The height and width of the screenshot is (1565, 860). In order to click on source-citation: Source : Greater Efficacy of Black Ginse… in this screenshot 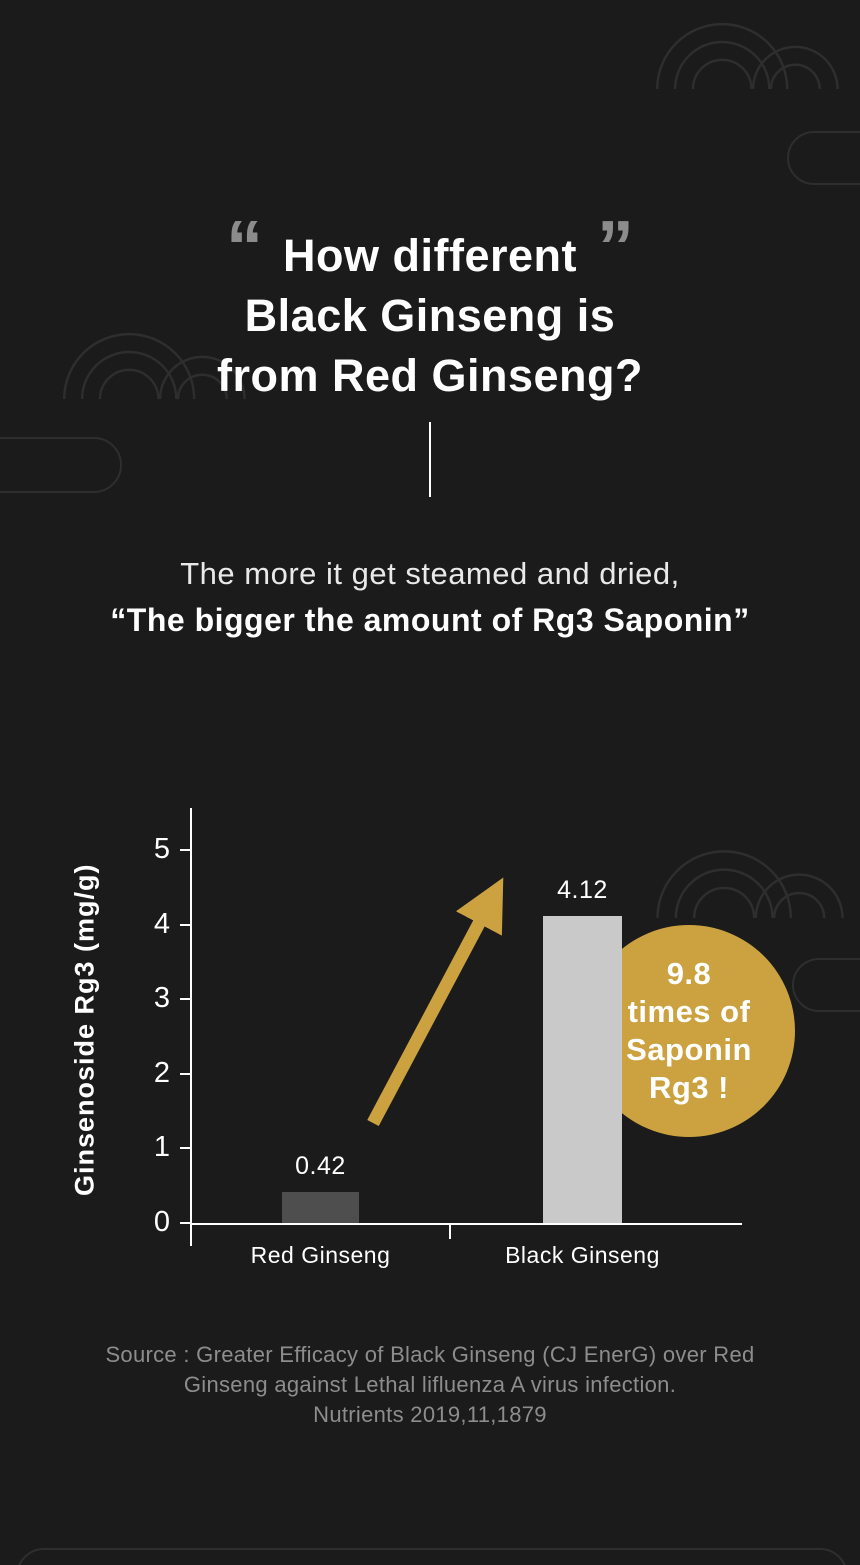, I will do `click(430, 1385)`.